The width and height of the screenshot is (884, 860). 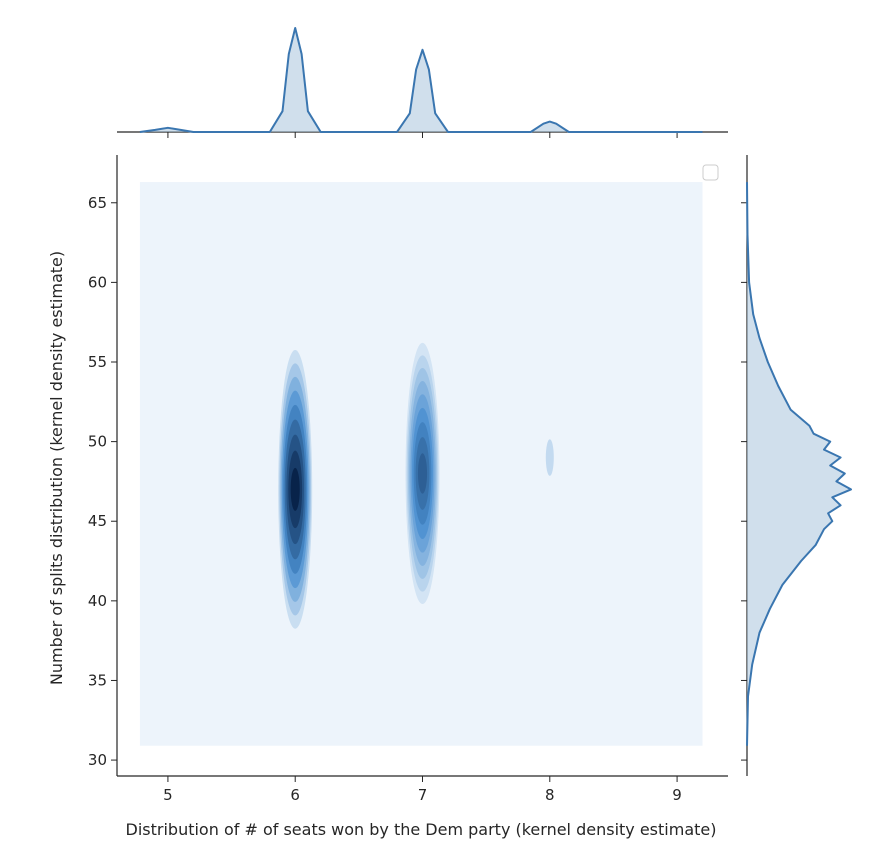 I want to click on y-tick-label: 50, so click(x=97, y=442).